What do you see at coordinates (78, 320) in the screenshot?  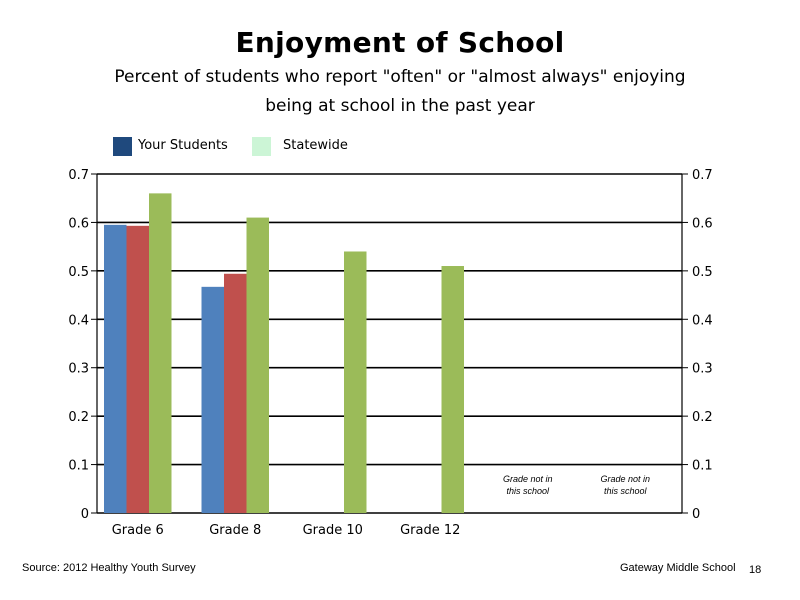 I see `y-tick-label-left: 0.4` at bounding box center [78, 320].